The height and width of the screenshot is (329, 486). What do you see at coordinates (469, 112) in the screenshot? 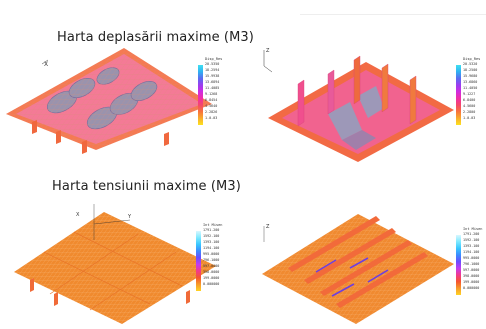
I see `legend-tick: 2.2800` at bounding box center [469, 112].